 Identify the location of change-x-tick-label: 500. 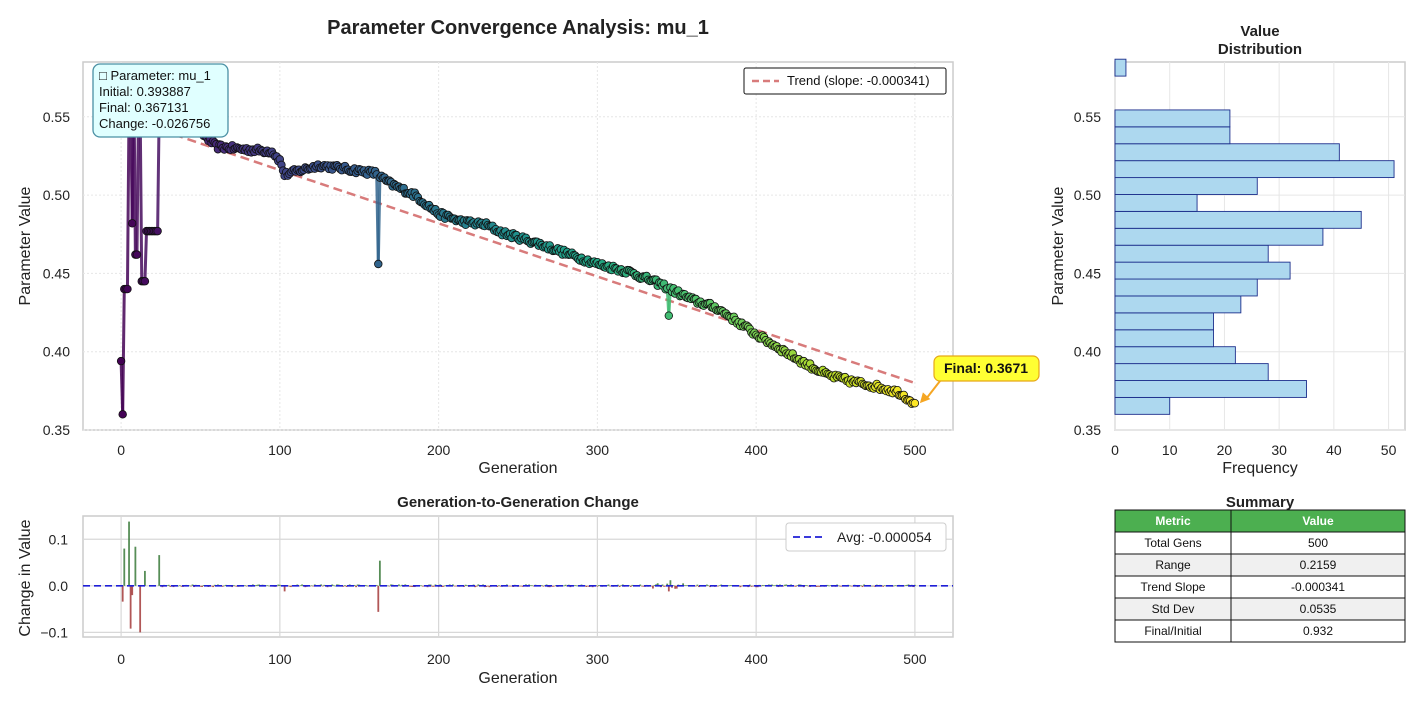
(915, 659).